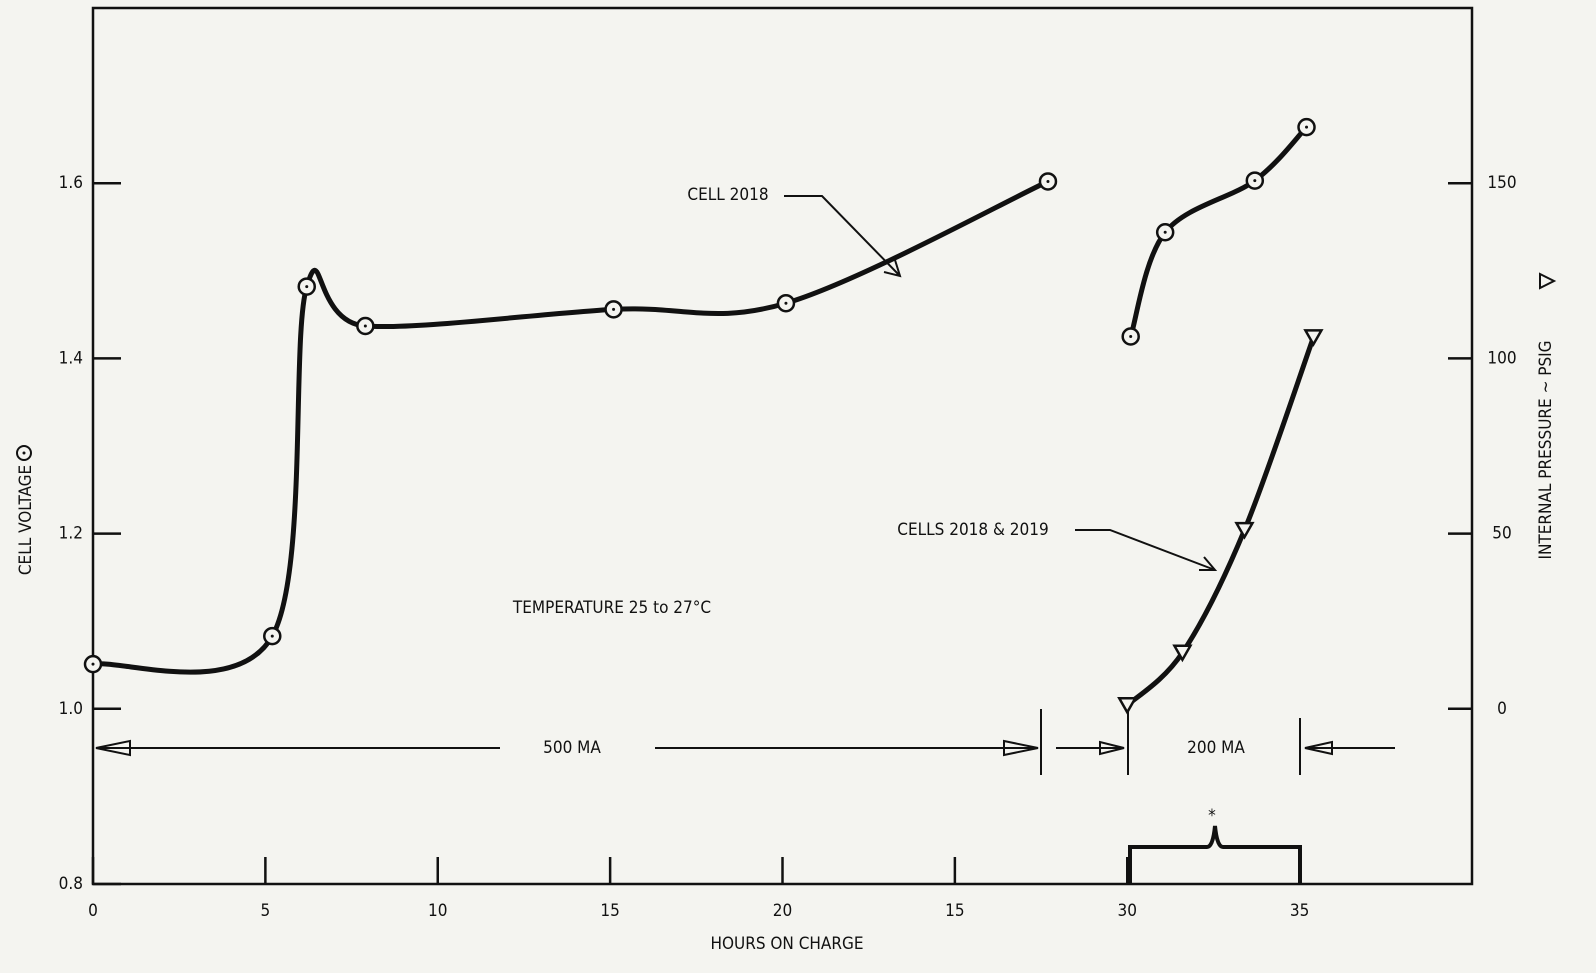 The image size is (1596, 973). Describe the element at coordinates (71, 183) in the screenshot. I see `y-tick-label: 1.6` at that location.